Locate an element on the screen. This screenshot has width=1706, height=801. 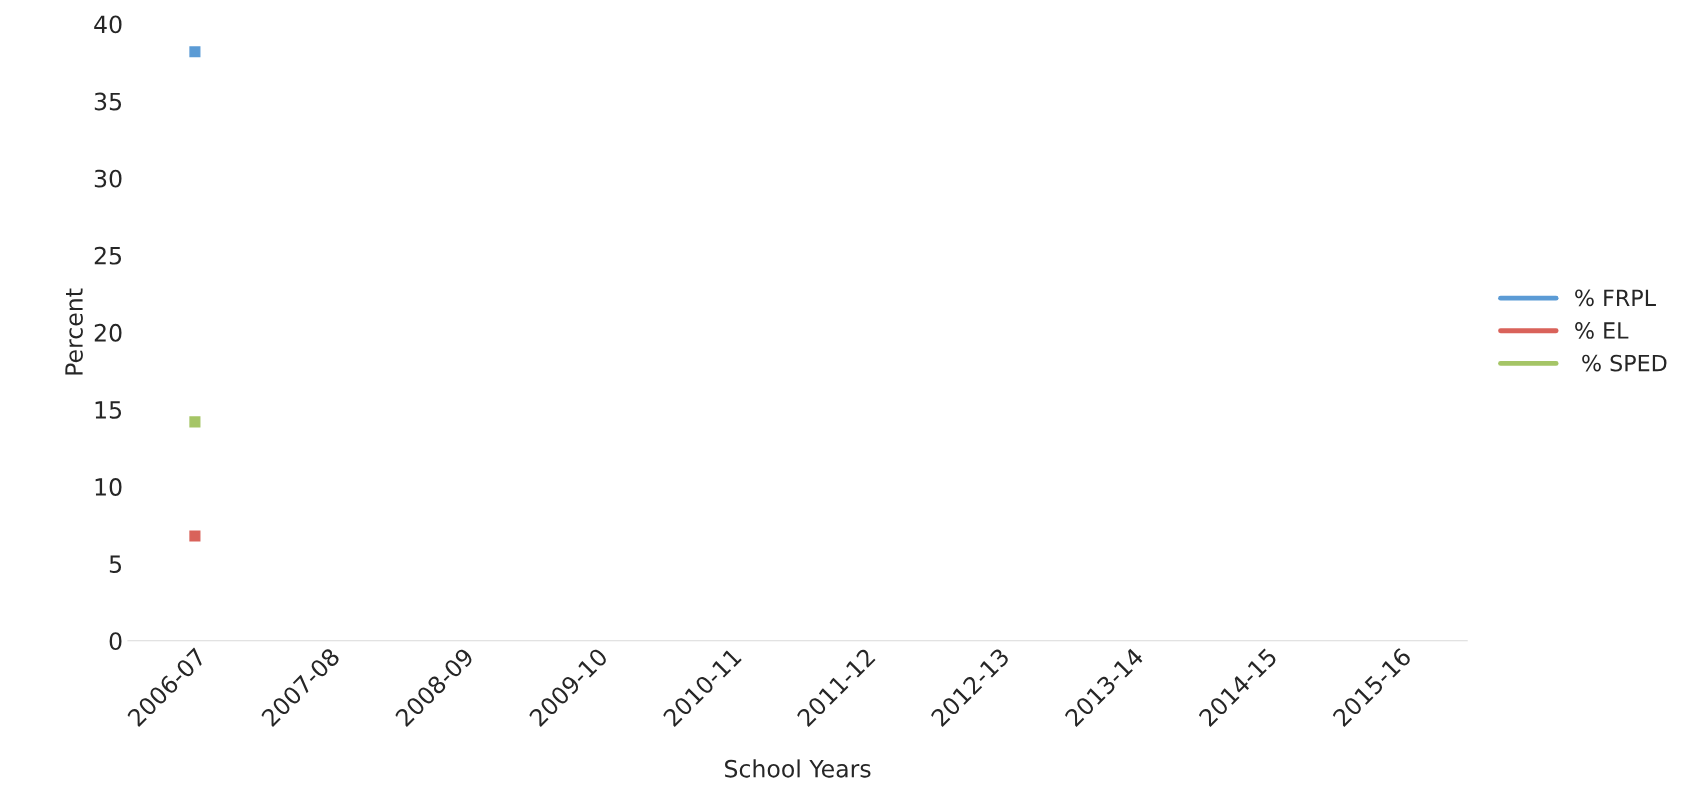
y-tick-label: 10 is located at coordinates (108, 487).